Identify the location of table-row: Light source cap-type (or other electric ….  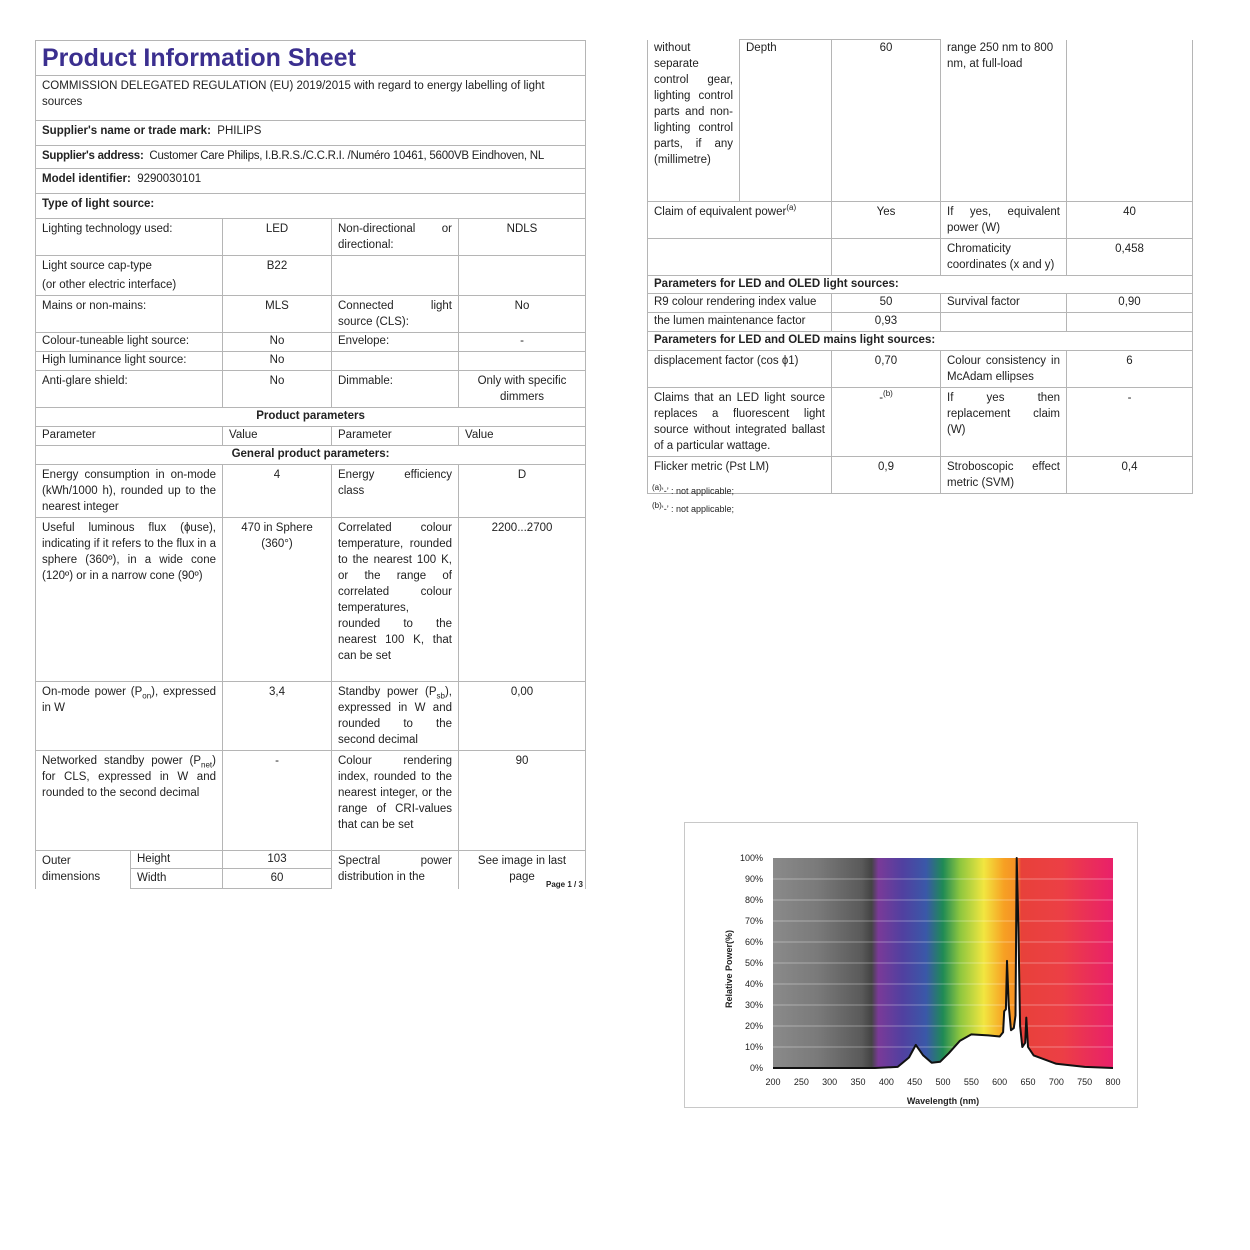
(311, 275).